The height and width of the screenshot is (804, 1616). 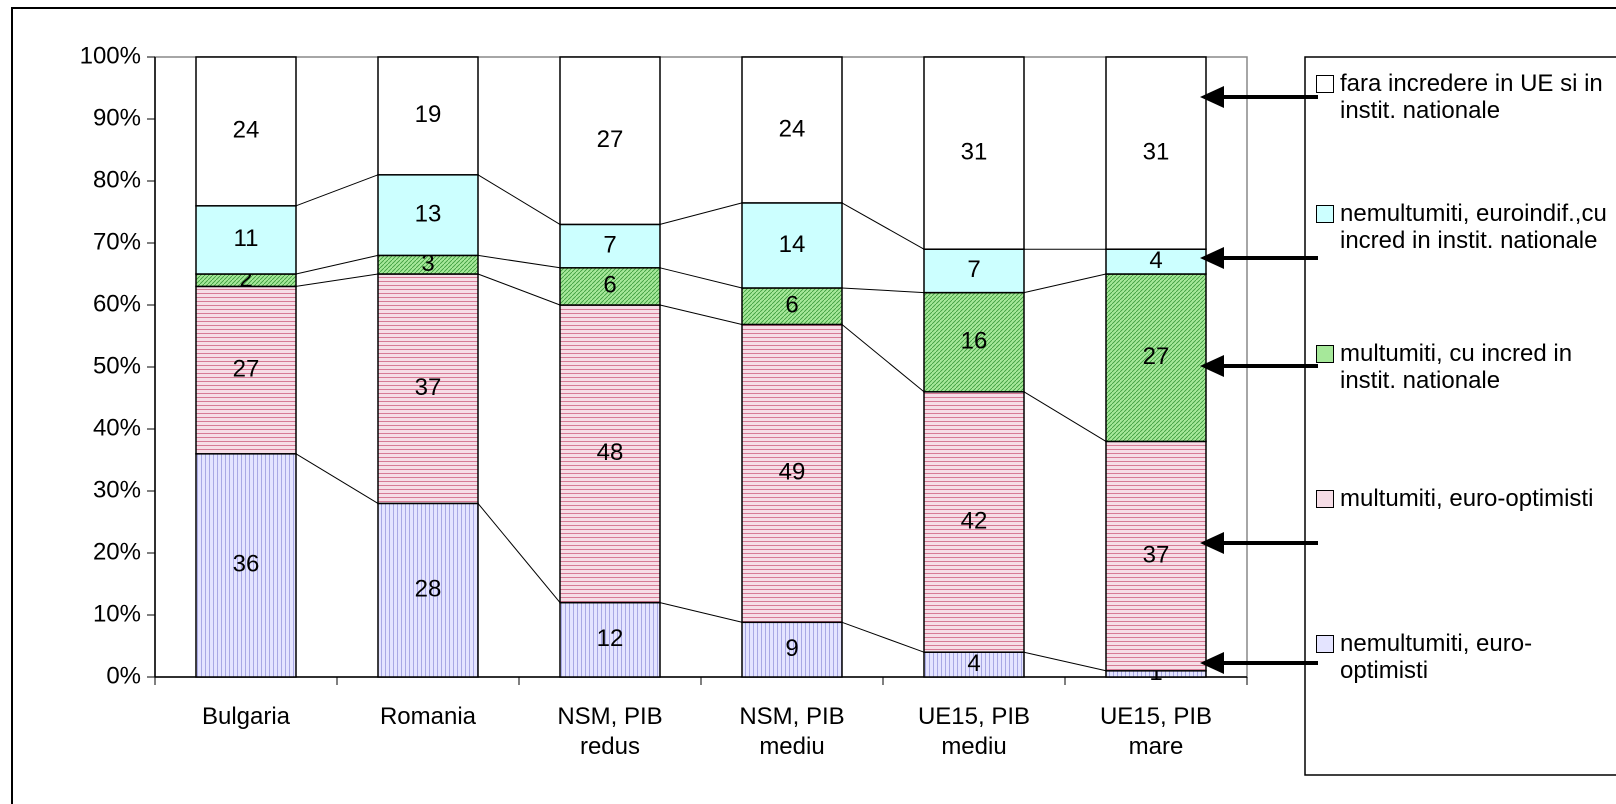 What do you see at coordinates (117, 613) in the screenshot?
I see `y-tick-label: 10%` at bounding box center [117, 613].